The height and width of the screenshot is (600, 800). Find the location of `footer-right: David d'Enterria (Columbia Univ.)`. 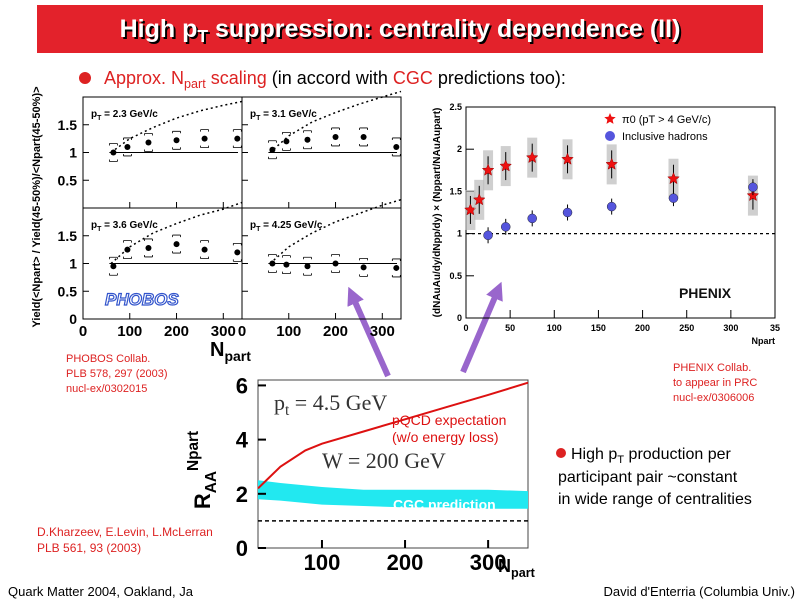

footer-right: David d'Enterria (Columbia Univ.) is located at coordinates (699, 591).